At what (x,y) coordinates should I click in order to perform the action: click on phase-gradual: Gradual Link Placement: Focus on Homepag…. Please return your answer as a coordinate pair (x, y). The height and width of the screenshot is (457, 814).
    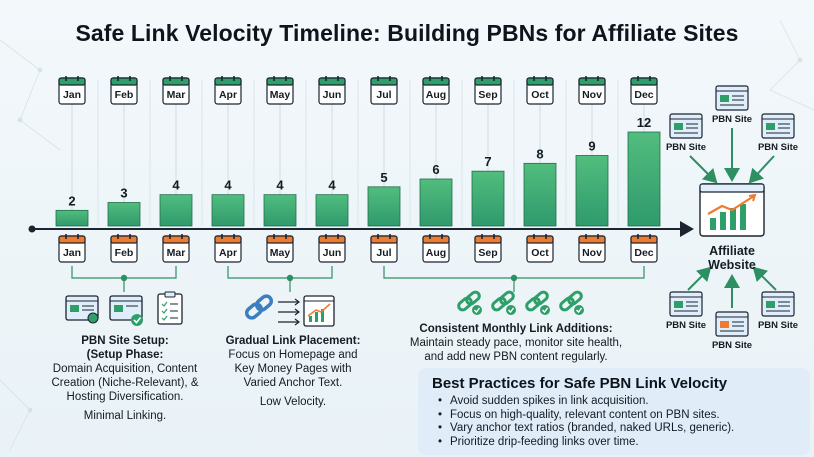
    Looking at the image, I should click on (293, 371).